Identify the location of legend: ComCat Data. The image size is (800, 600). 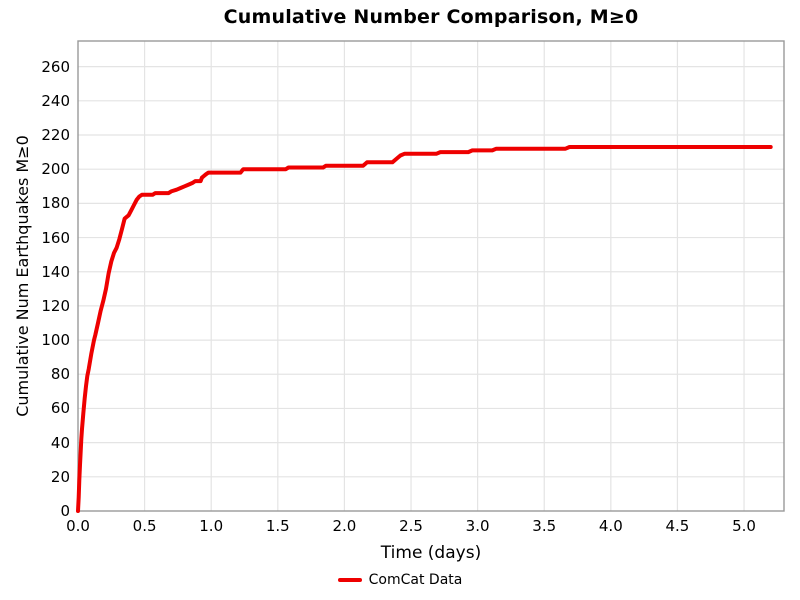
(400, 580).